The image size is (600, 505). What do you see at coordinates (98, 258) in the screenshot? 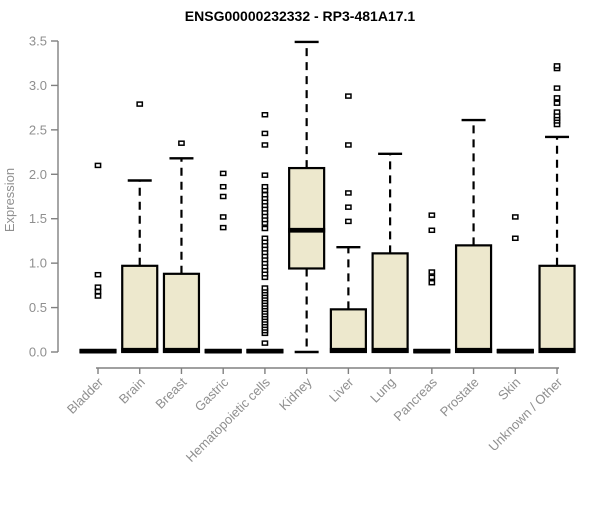
I see `box-bladder` at bounding box center [98, 258].